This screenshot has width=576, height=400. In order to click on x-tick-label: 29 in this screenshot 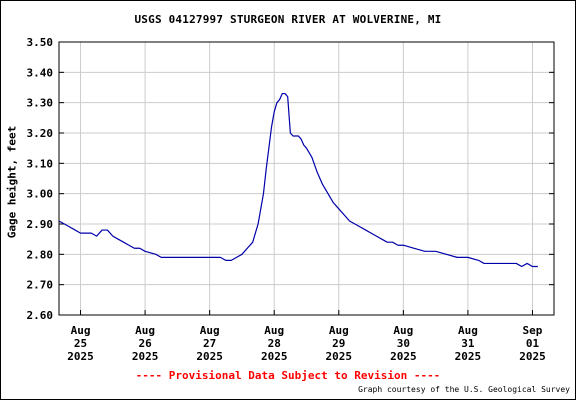, I will do `click(338, 343)`.